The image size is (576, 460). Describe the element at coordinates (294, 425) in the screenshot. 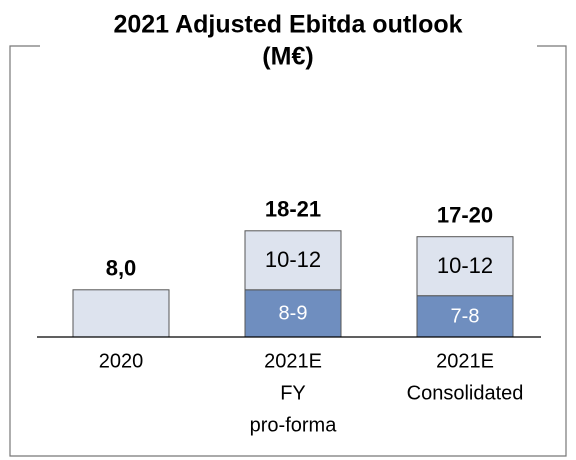

I see `x-tick-label: pro-forma` at that location.